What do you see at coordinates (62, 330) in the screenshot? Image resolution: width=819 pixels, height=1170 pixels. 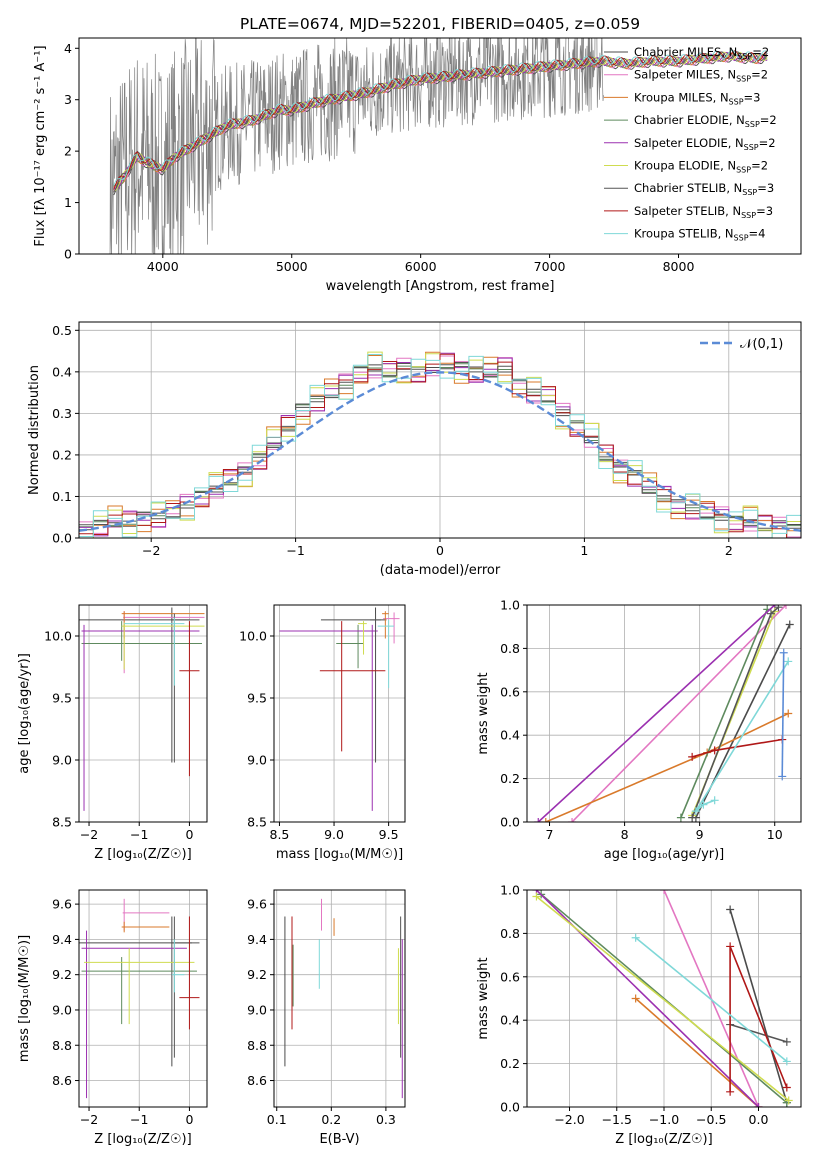 I see `y-tick-label: 0.5` at bounding box center [62, 330].